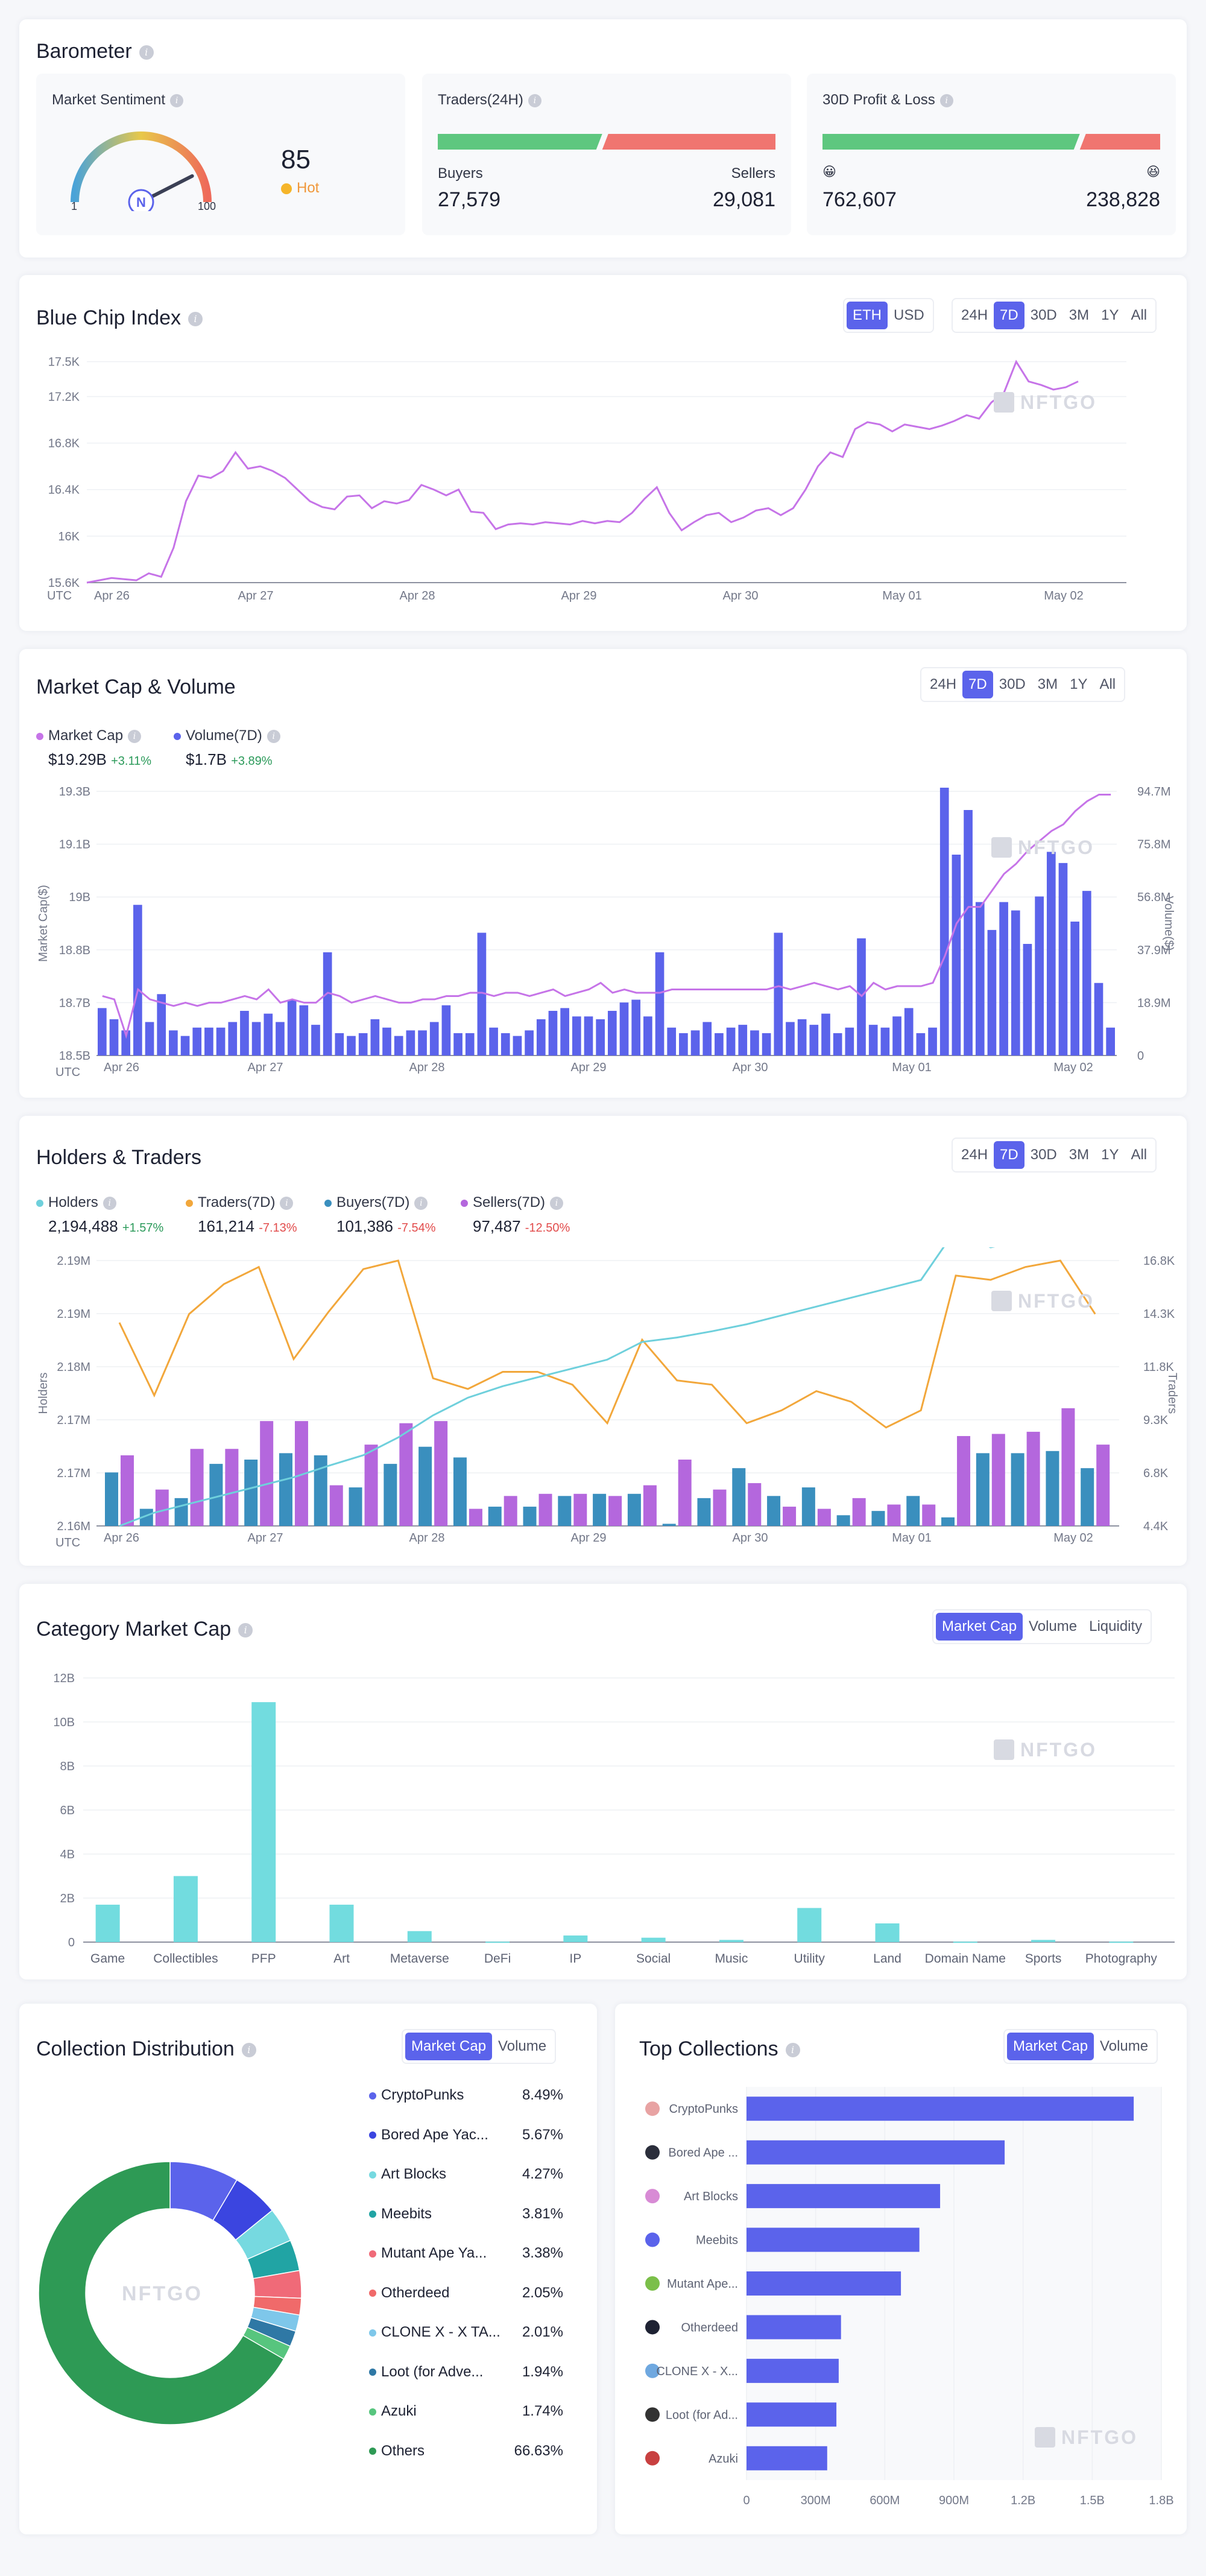 The width and height of the screenshot is (1206, 2576). I want to click on mcap-range-tab-3m: 3M, so click(1047, 684).